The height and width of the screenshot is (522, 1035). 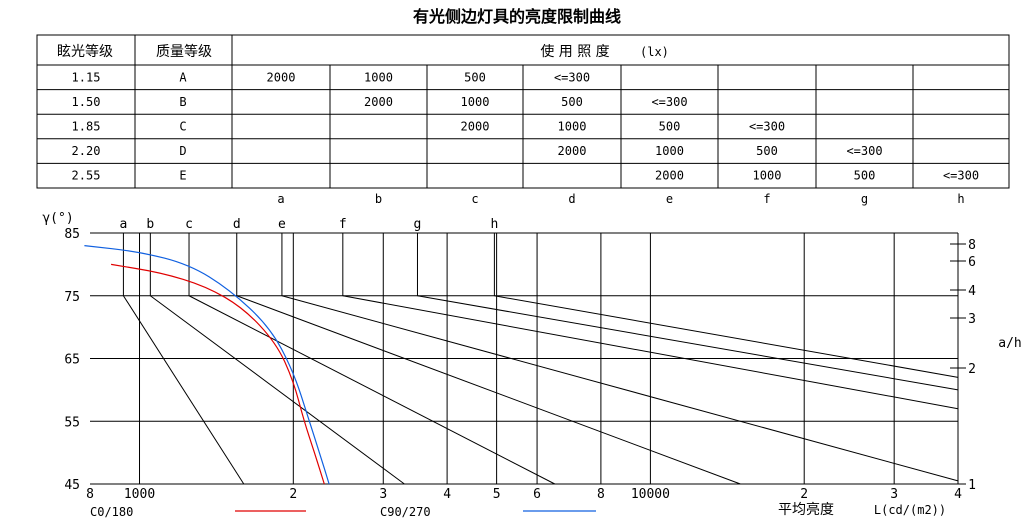 I want to click on table-curve-letter: b, so click(x=378, y=199).